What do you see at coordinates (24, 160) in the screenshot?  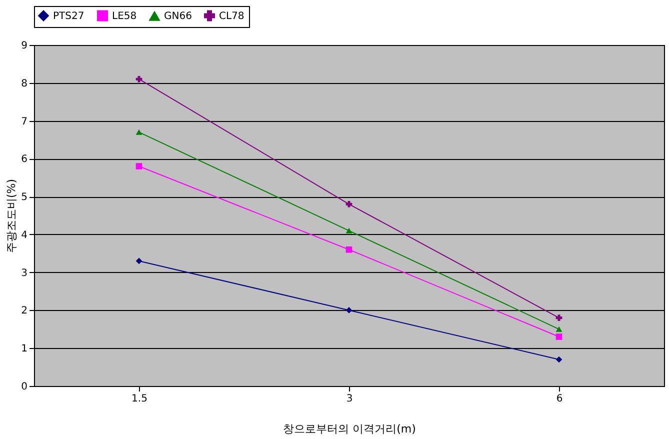 I see `y-tick-label: 6` at bounding box center [24, 160].